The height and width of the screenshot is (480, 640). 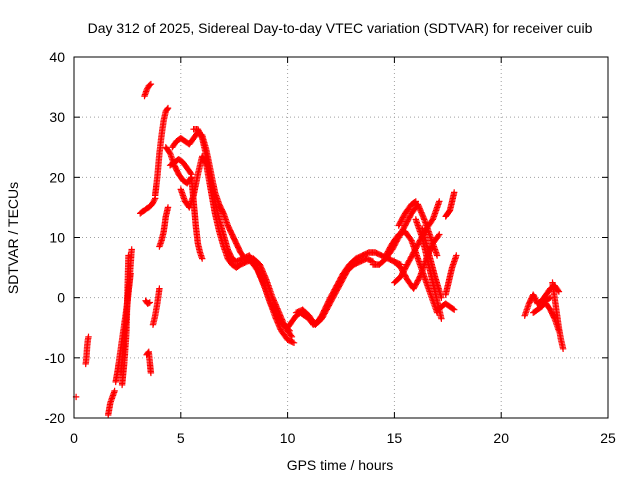 What do you see at coordinates (55, 358) in the screenshot?
I see `y-tick-label-1: -10` at bounding box center [55, 358].